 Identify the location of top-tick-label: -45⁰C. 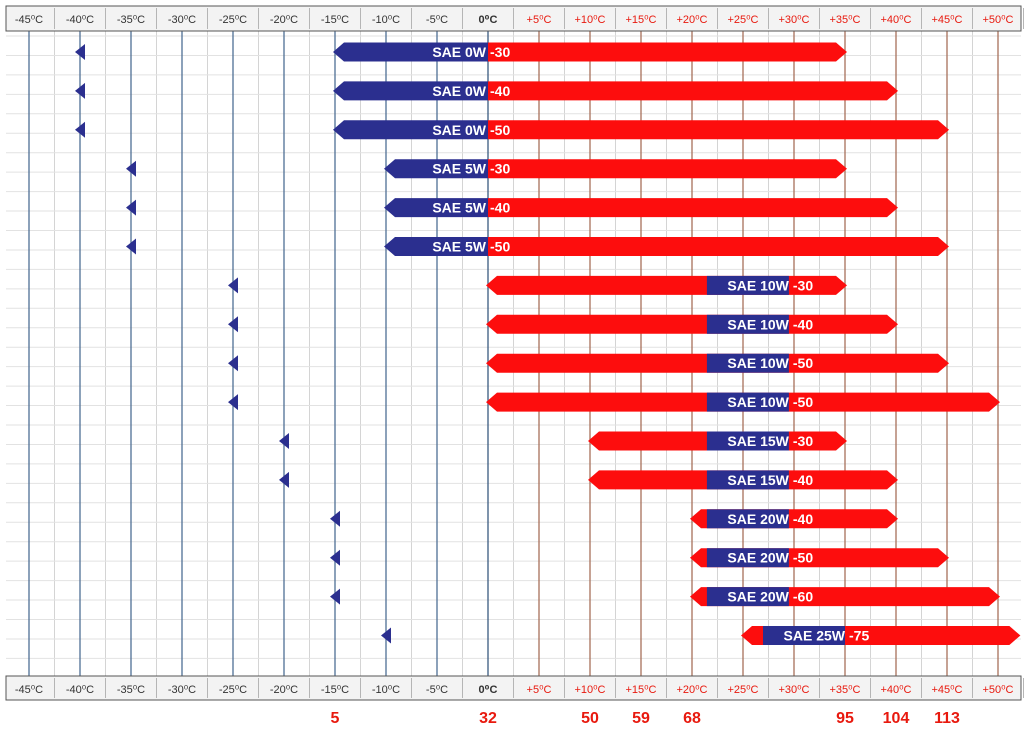
(29, 20).